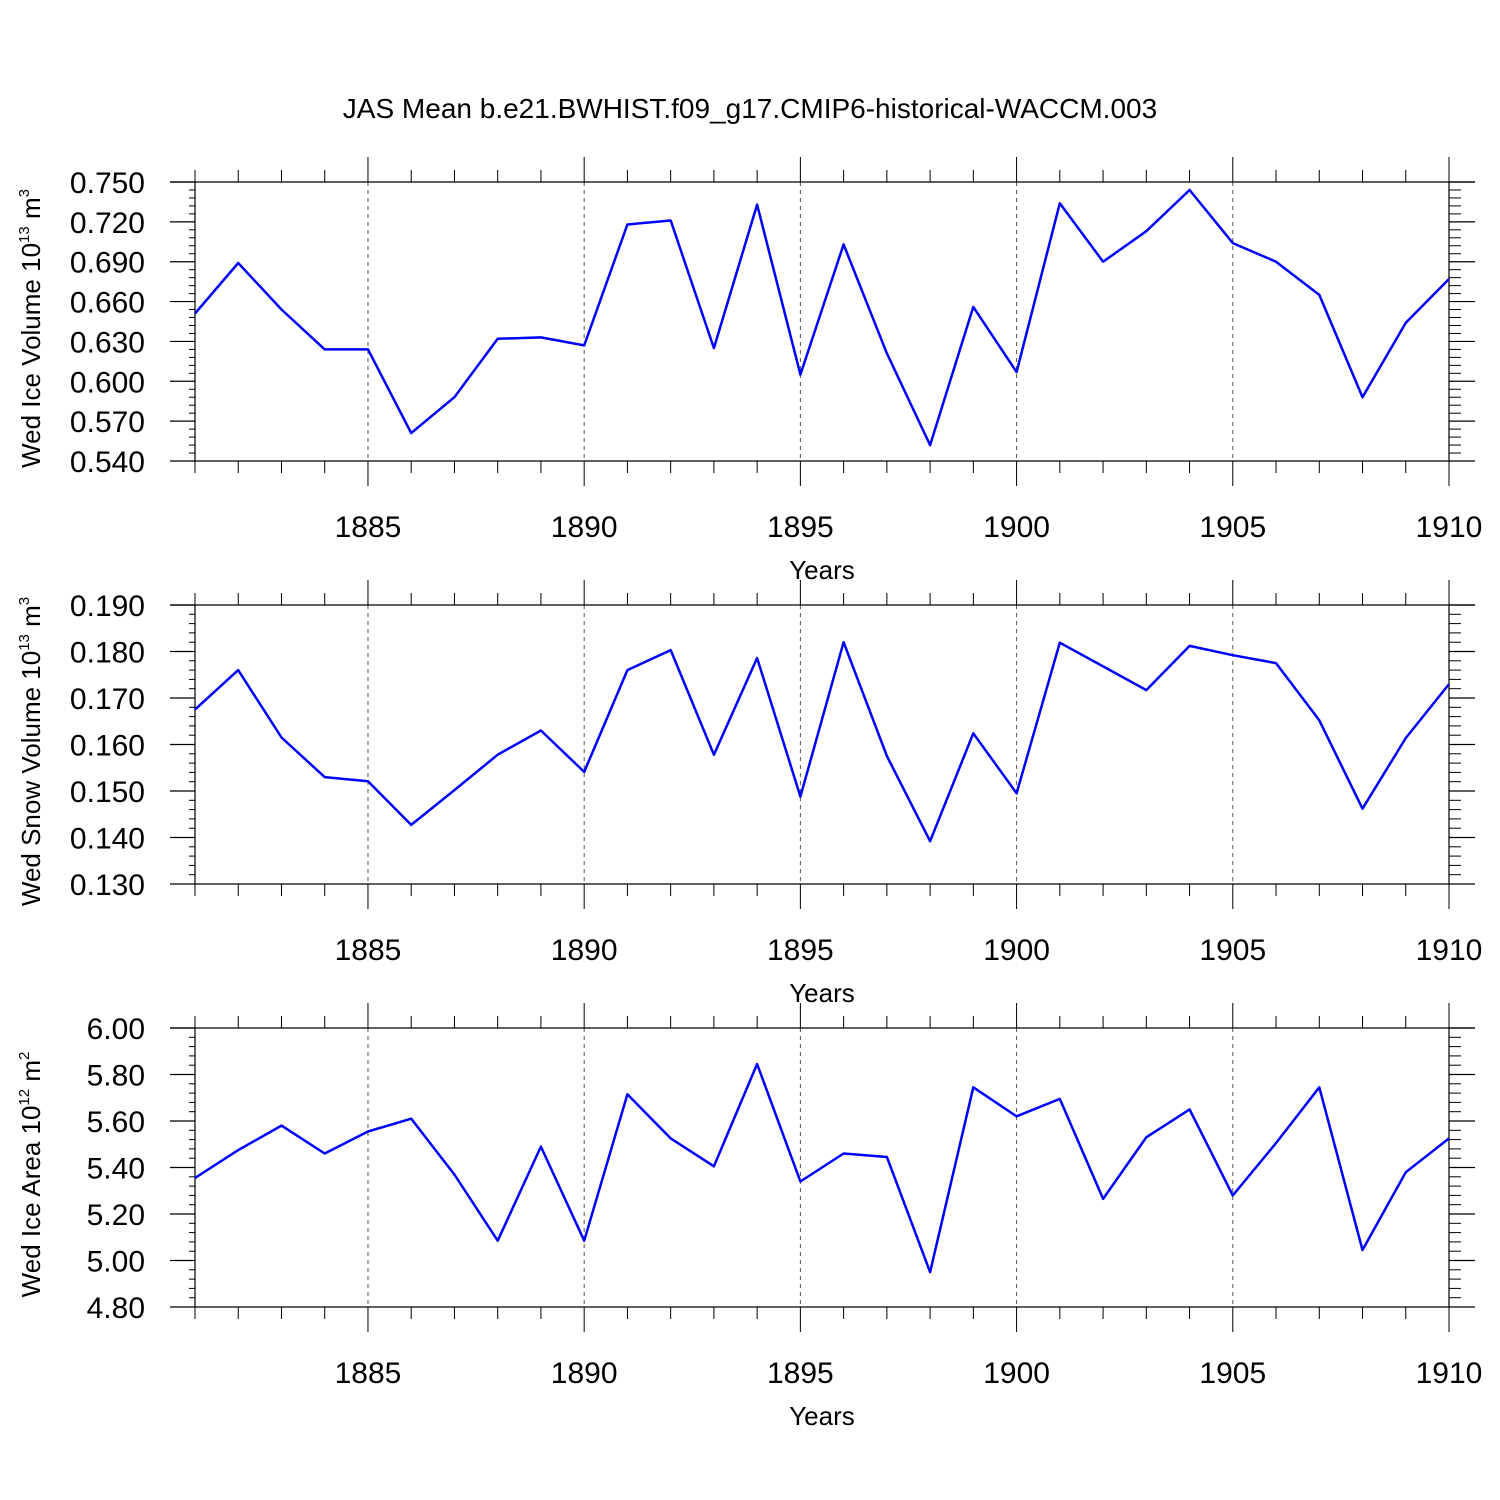 The width and height of the screenshot is (1500, 1500). What do you see at coordinates (116, 1029) in the screenshot?
I see `y-tick-label: 6.00` at bounding box center [116, 1029].